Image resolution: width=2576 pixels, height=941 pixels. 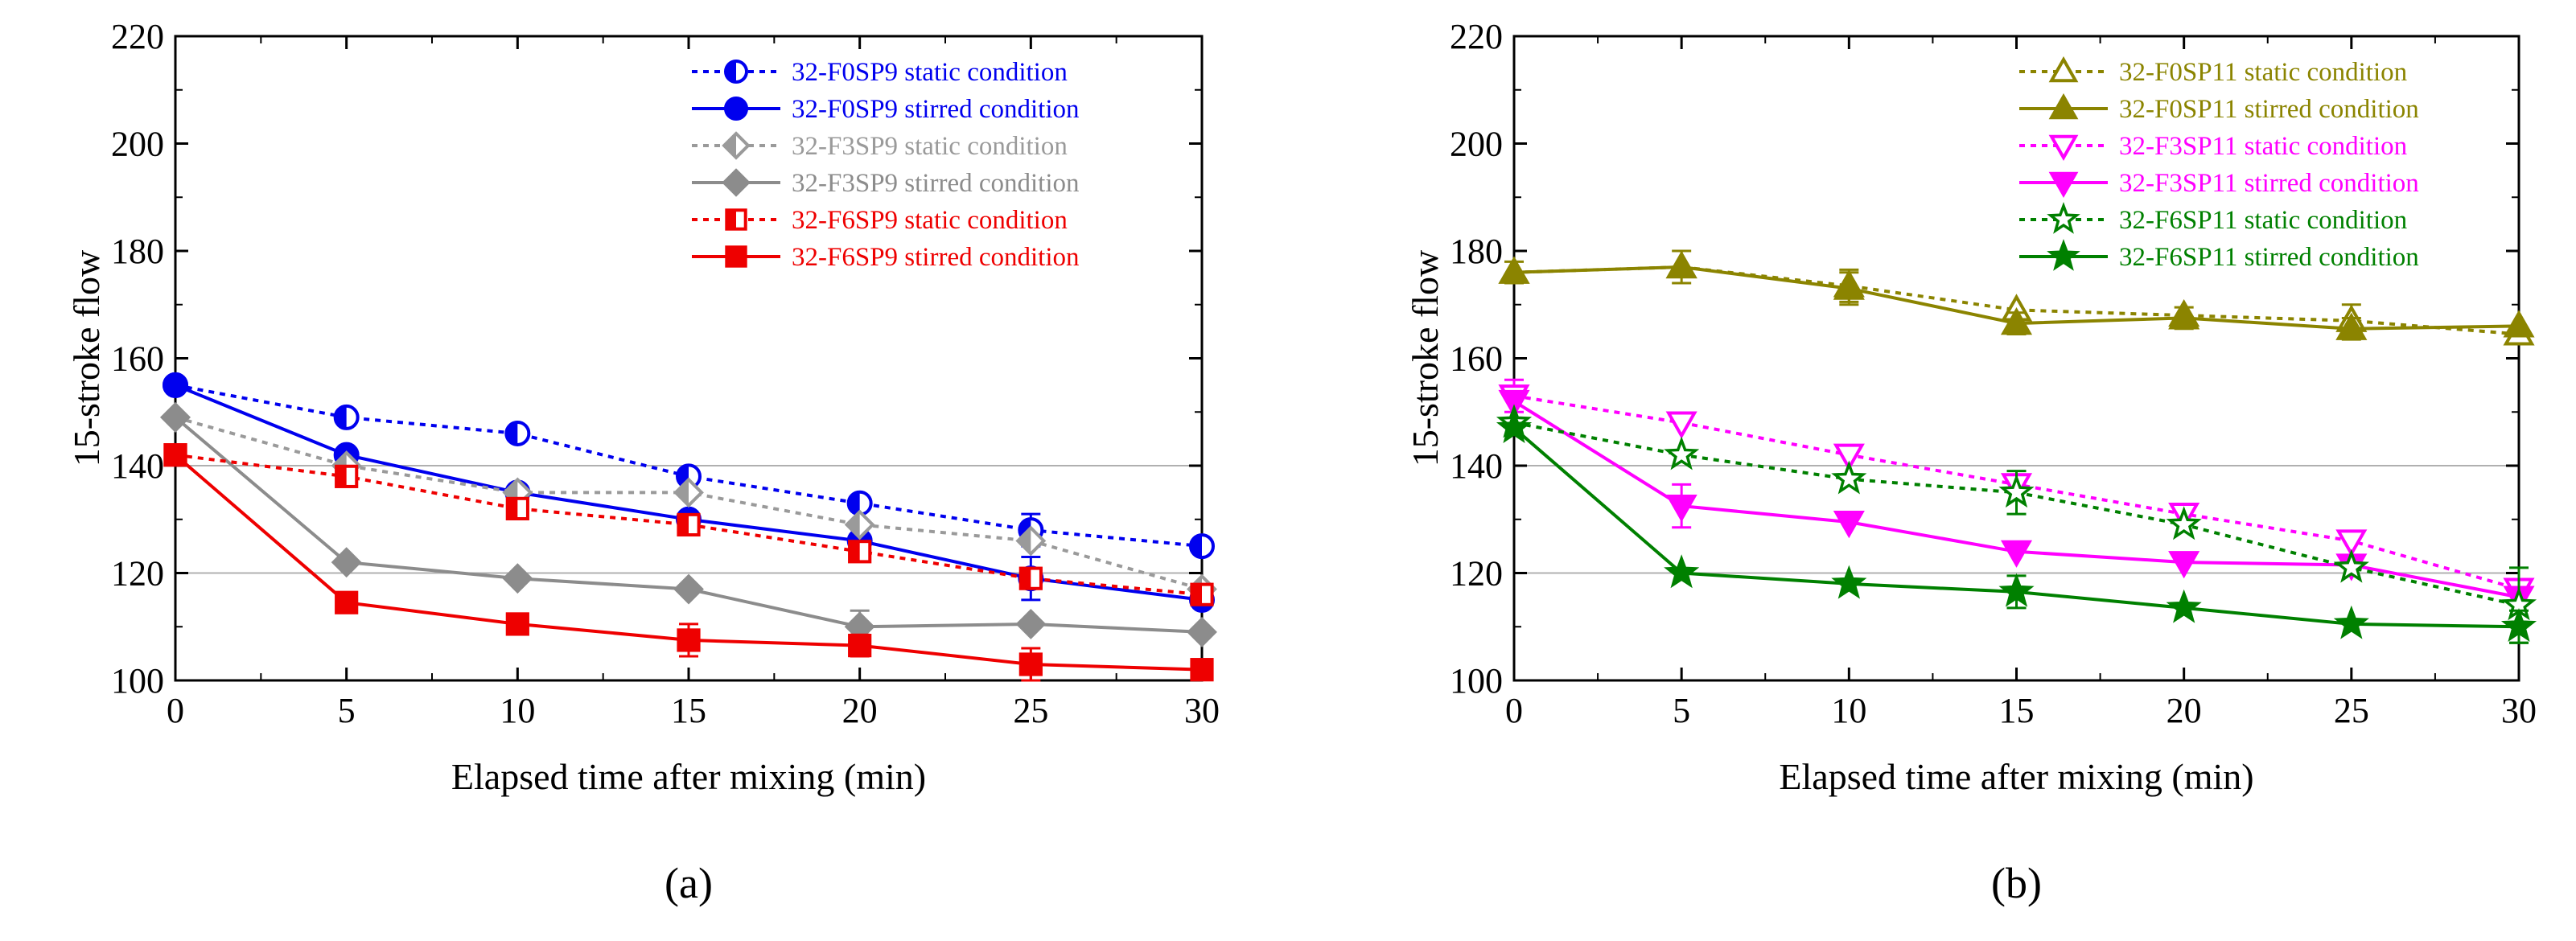 I want to click on y-tick-label: 180, so click(x=1476, y=251).